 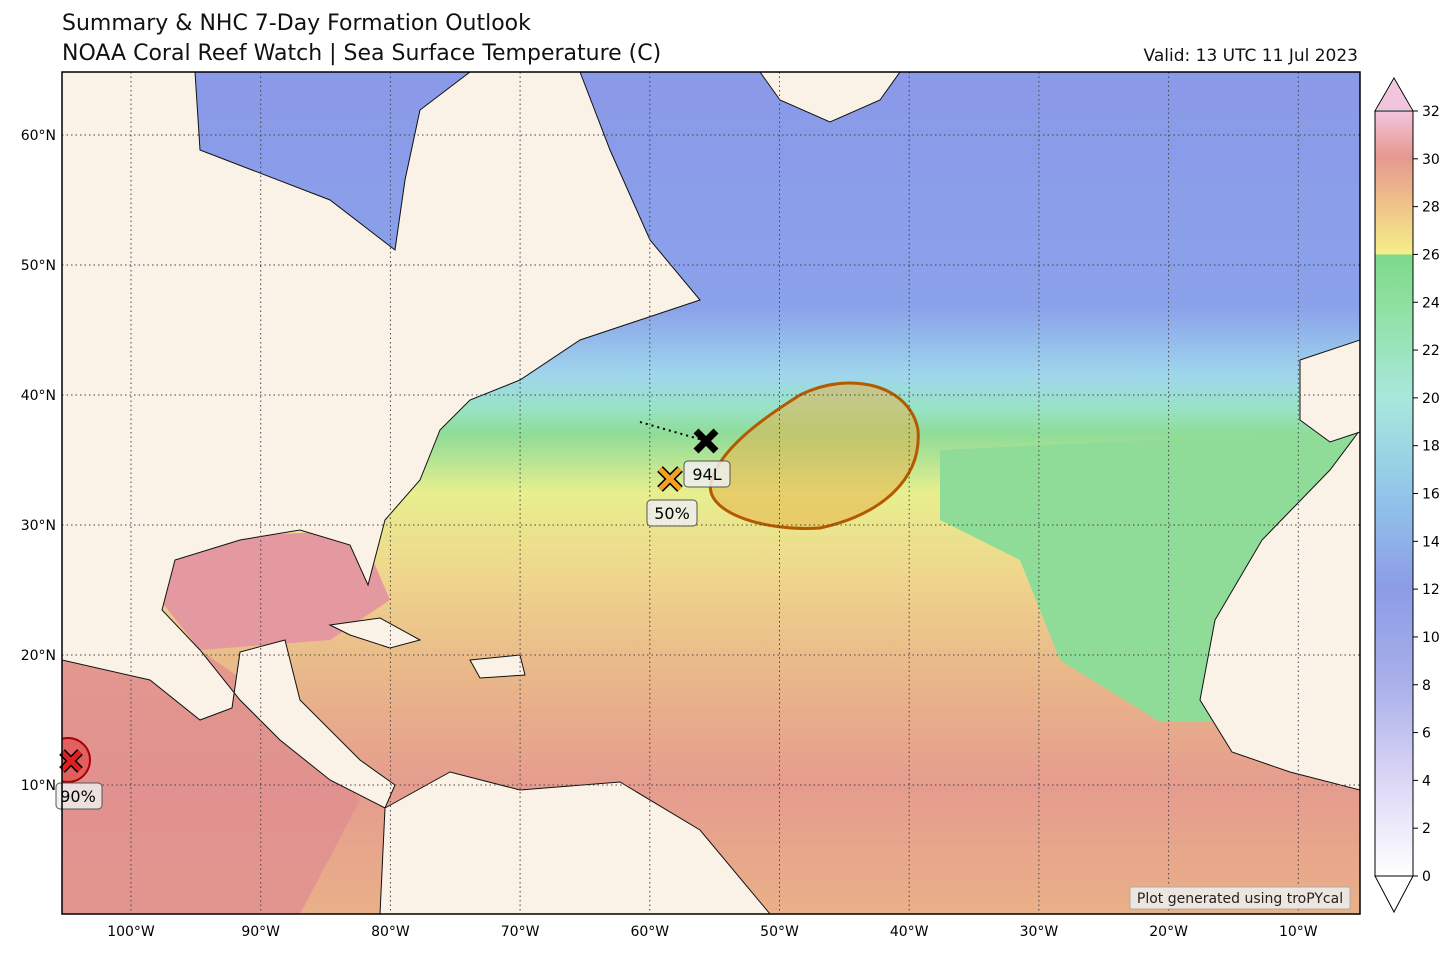 What do you see at coordinates (1431, 495) in the screenshot?
I see `colorbar-label: 16` at bounding box center [1431, 495].